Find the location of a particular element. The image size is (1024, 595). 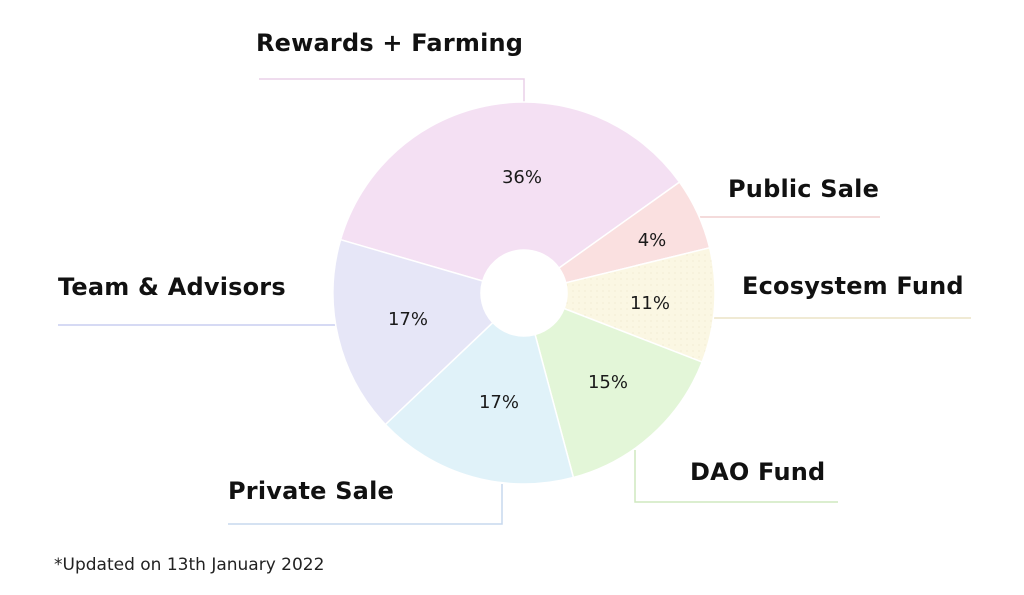

label-public-sale: Public Sale is located at coordinates (804, 189).